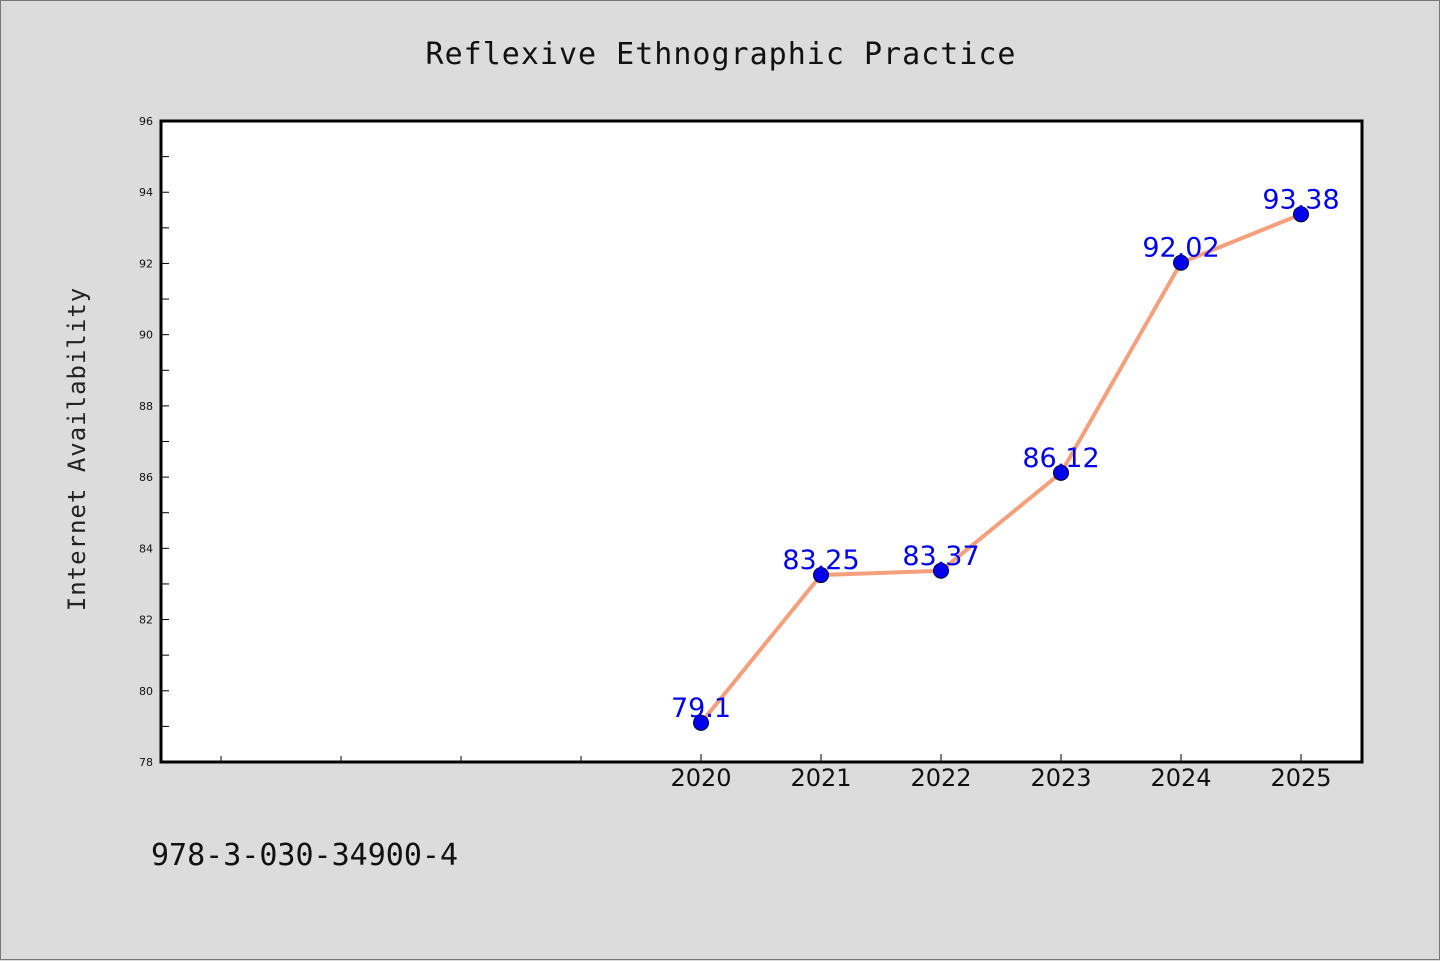 This screenshot has height=961, width=1440. What do you see at coordinates (146, 192) in the screenshot?
I see `y-tick-label: 94` at bounding box center [146, 192].